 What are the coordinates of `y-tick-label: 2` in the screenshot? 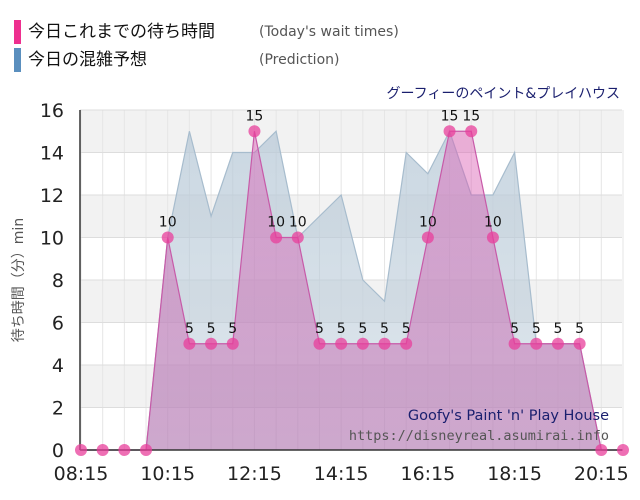 It's located at (58, 409).